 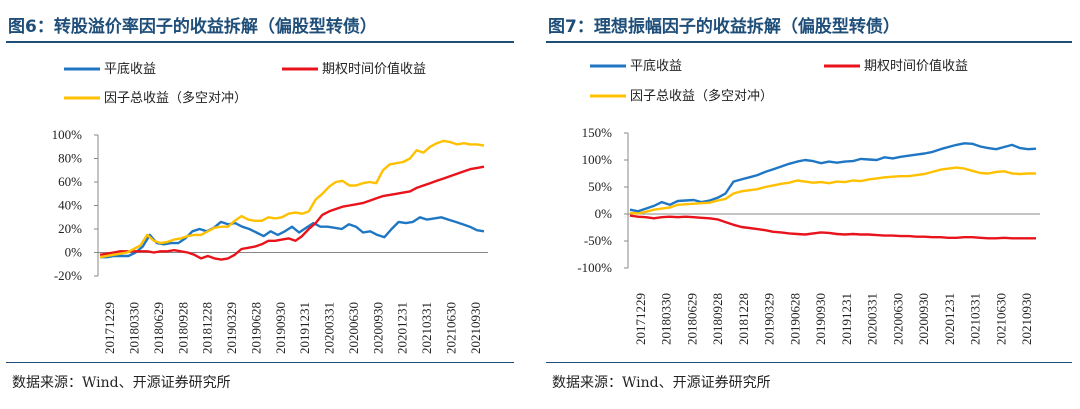 I want to click on y-tick-label: 50%, so click(x=600, y=186).